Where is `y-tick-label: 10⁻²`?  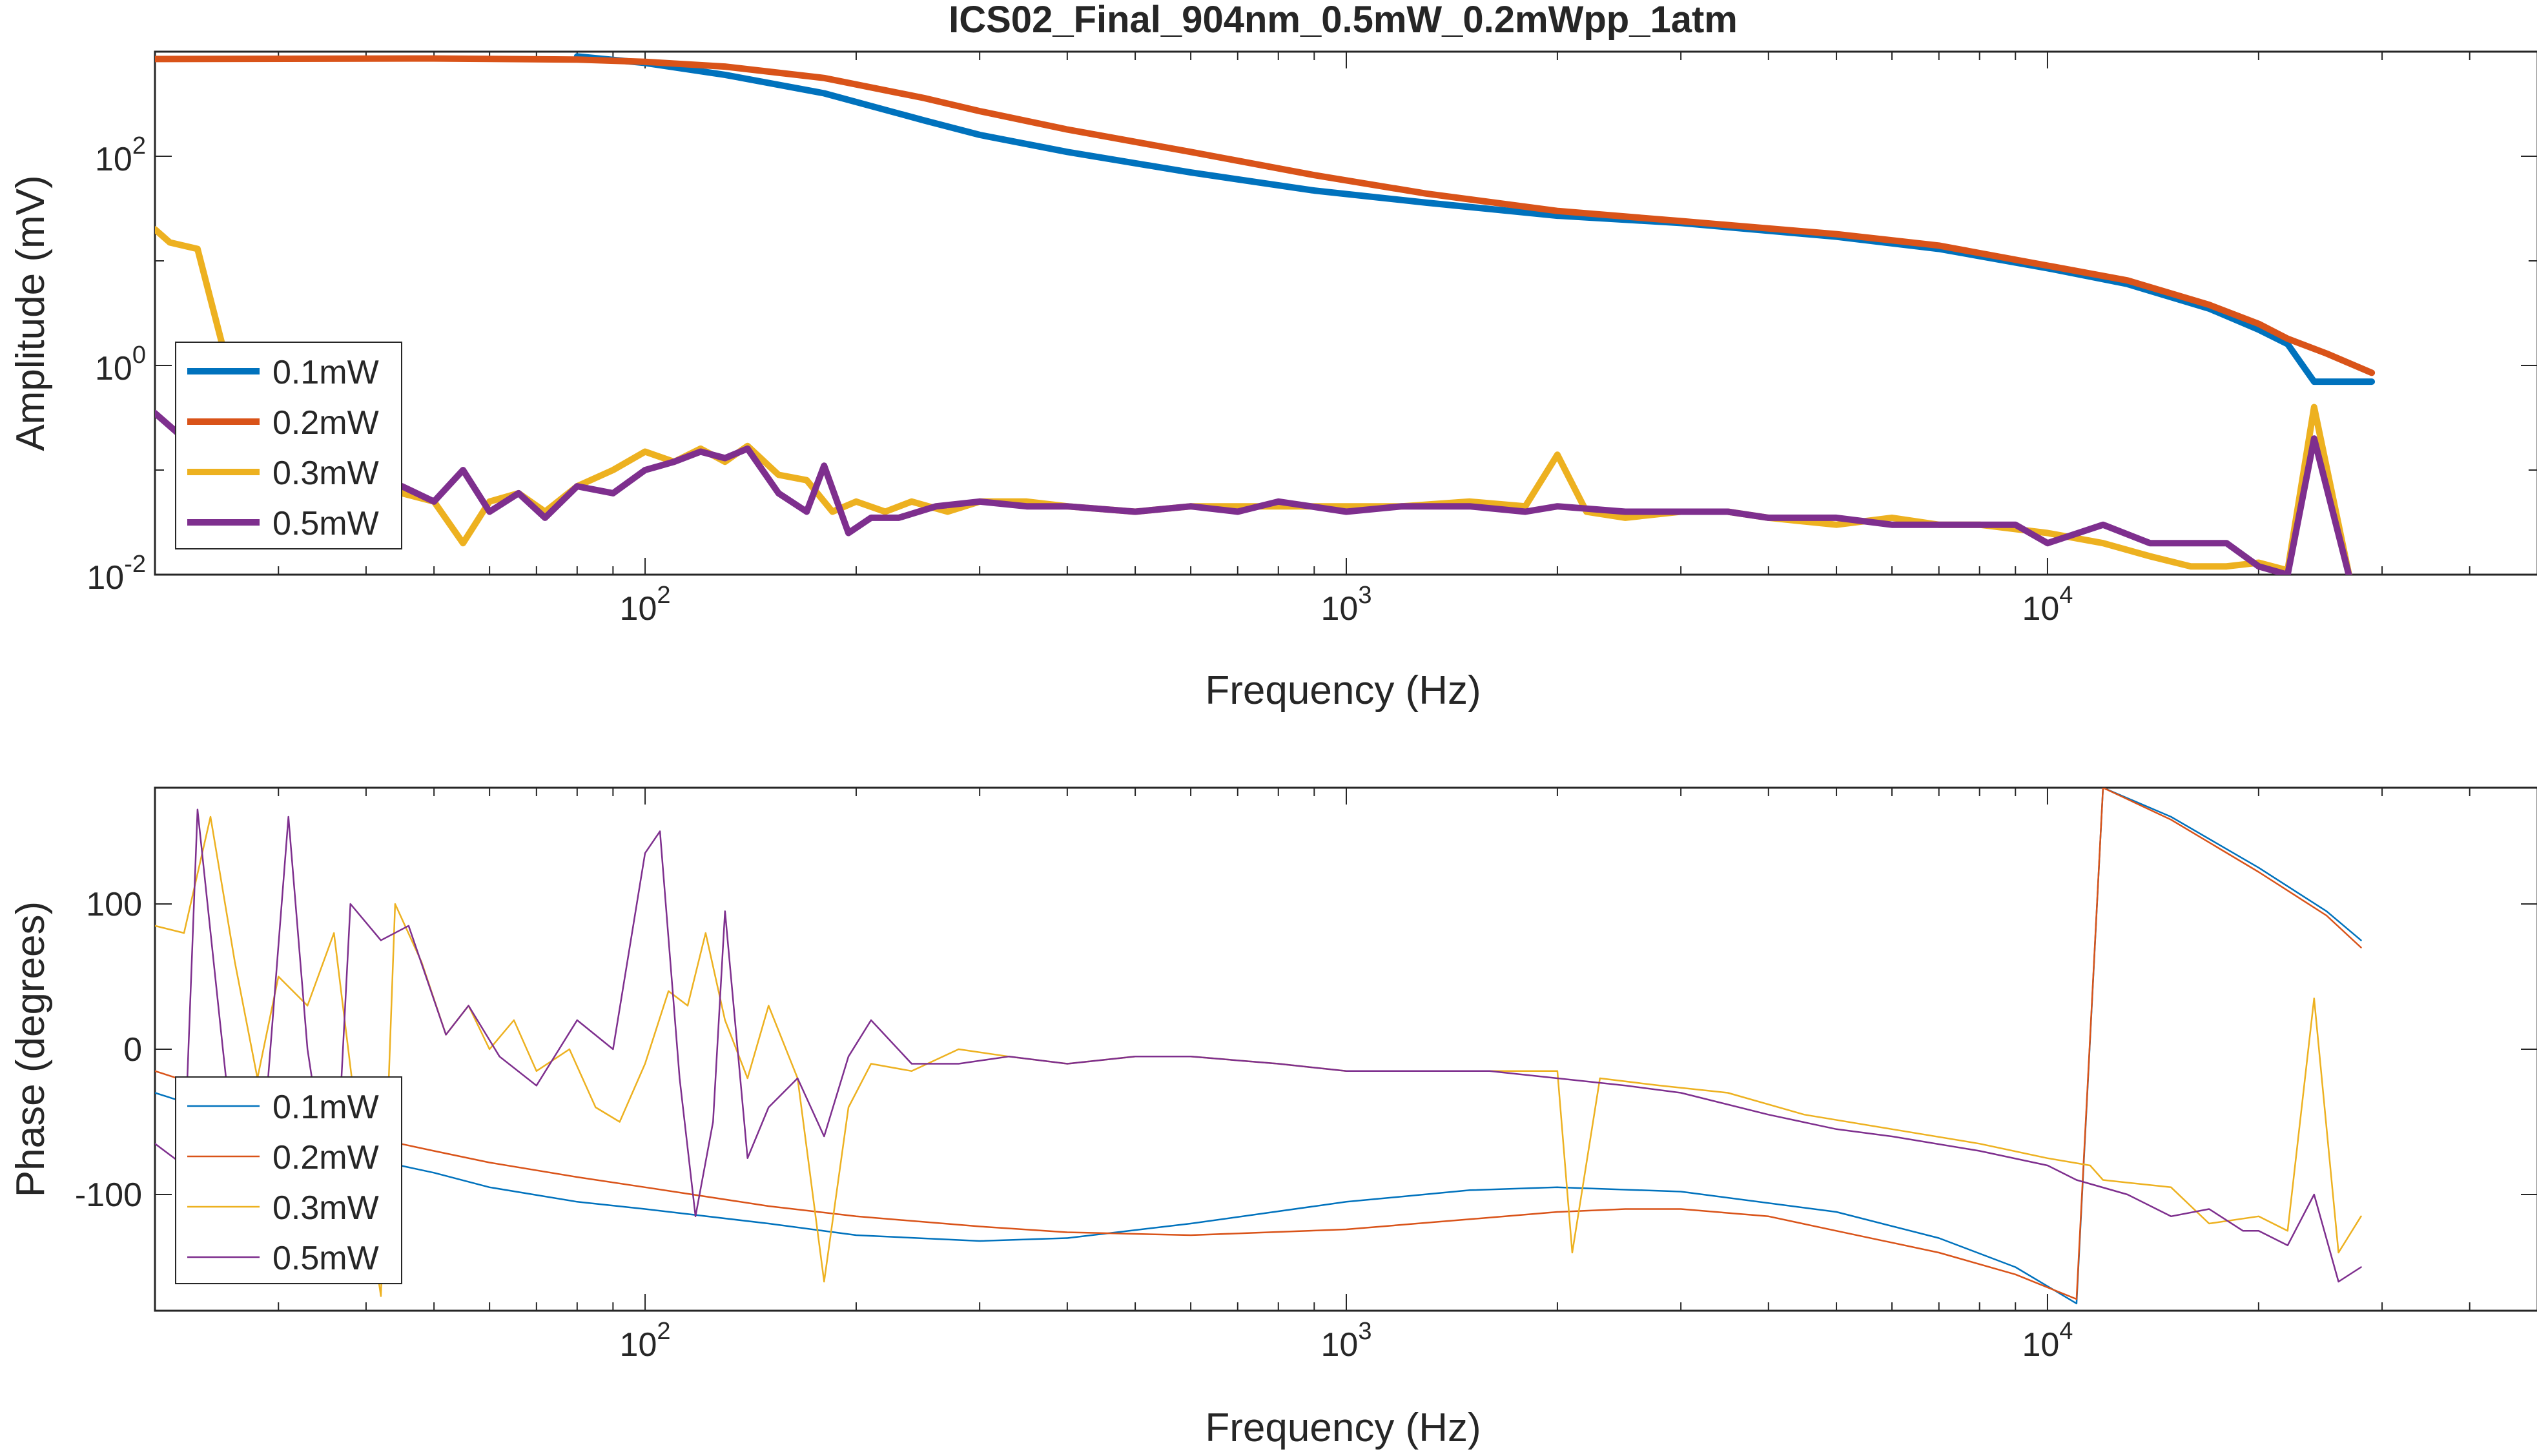 y-tick-label: 10⁻² is located at coordinates (116, 574).